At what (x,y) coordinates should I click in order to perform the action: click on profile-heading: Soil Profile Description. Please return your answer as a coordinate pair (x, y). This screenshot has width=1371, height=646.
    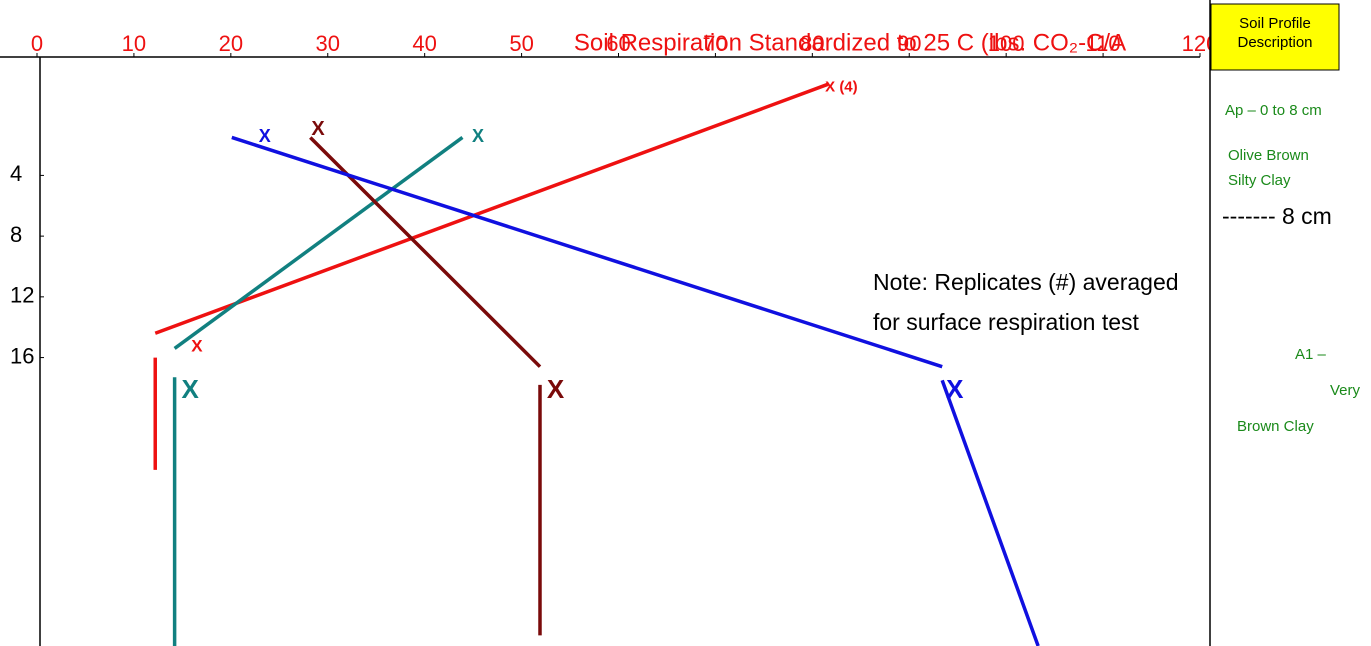
    Looking at the image, I should click on (1274, 33).